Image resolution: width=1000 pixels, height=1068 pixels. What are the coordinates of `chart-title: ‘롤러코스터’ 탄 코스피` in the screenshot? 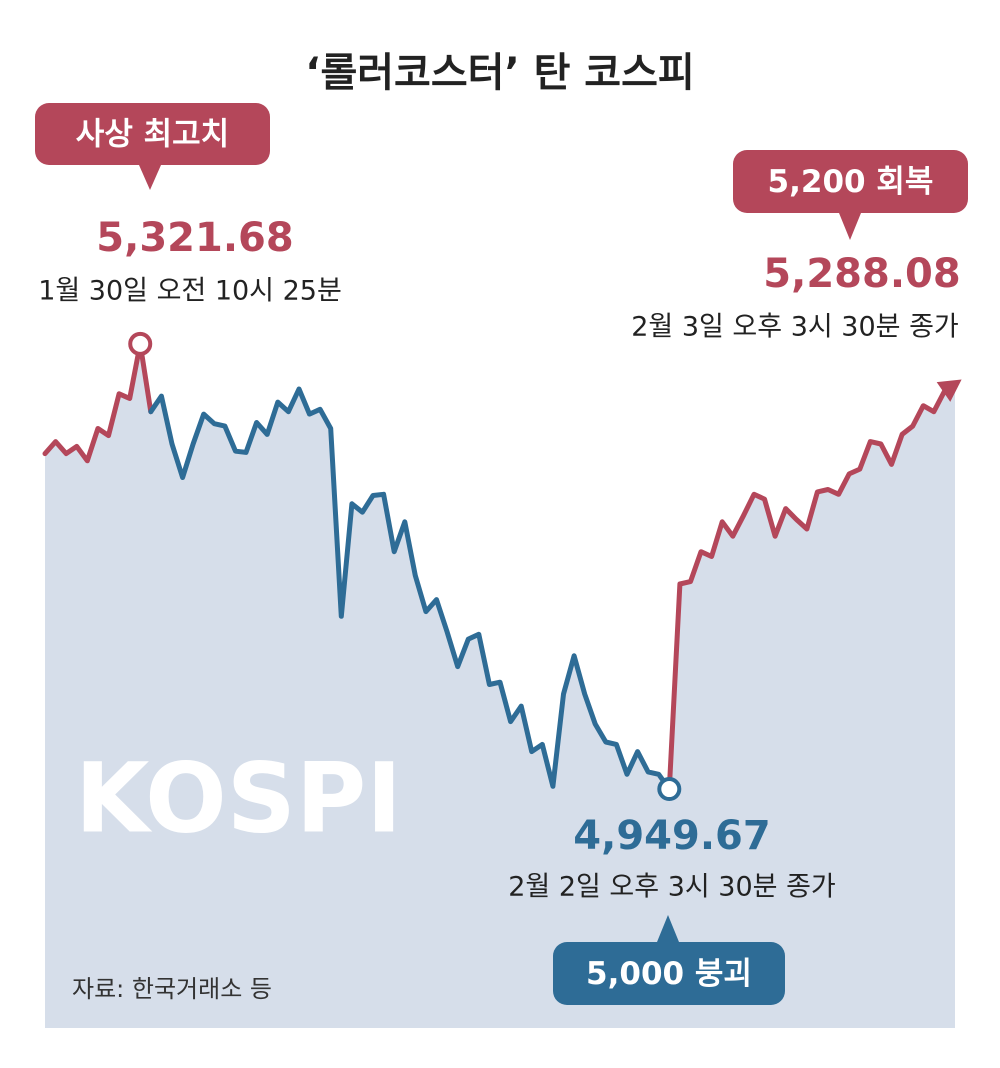 It's located at (499, 73).